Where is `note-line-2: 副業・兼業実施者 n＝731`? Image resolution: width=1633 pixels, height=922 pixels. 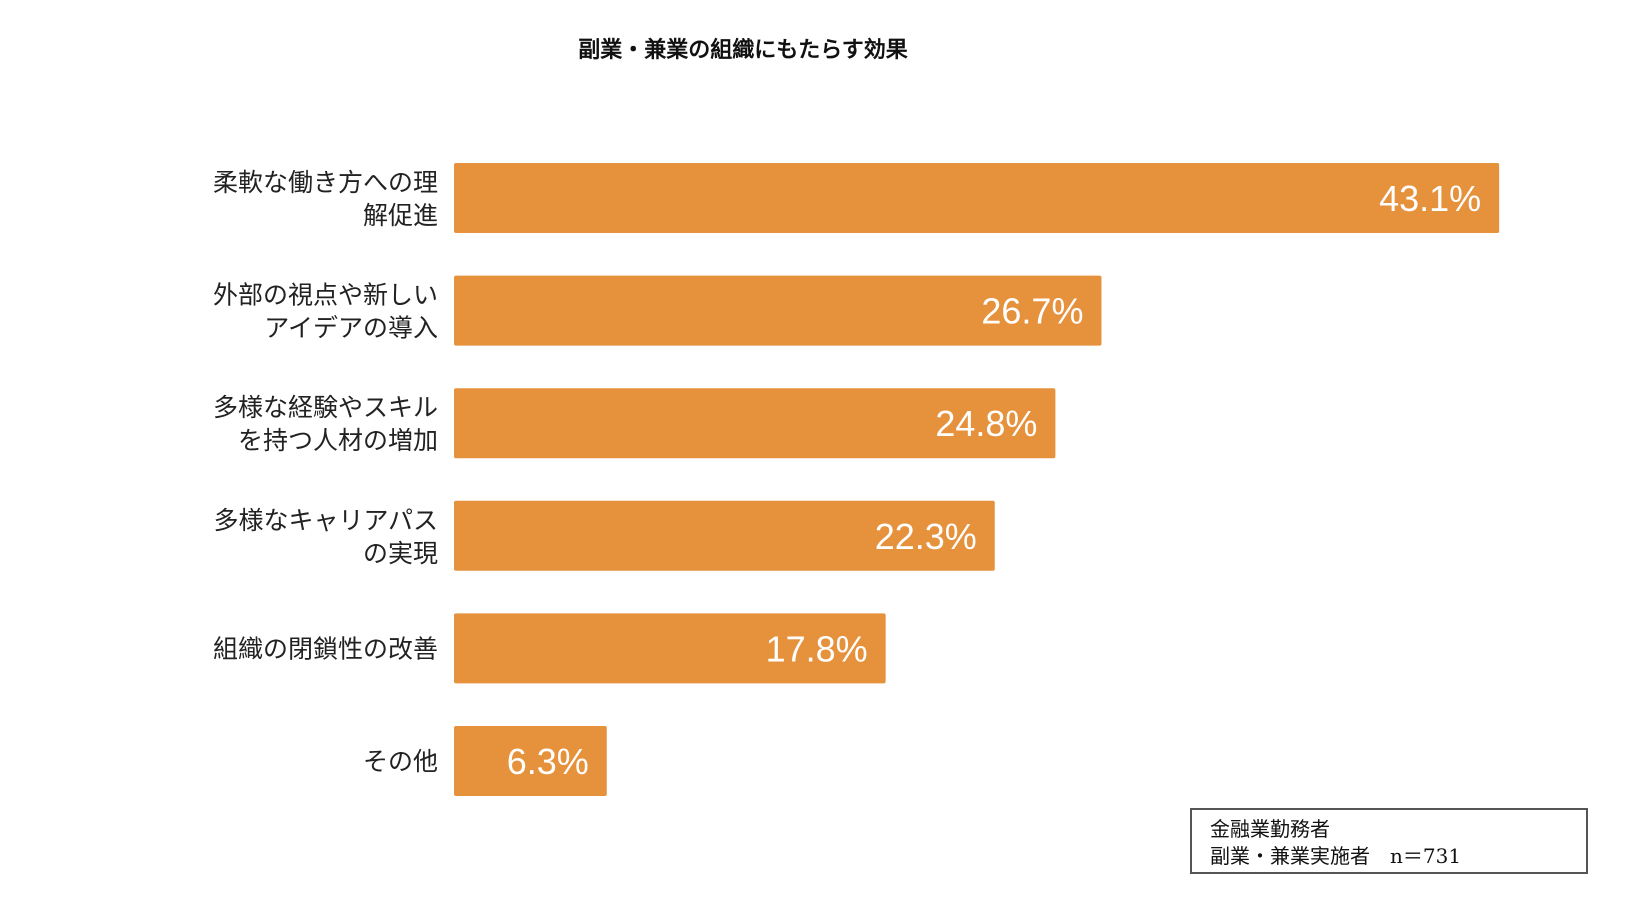
note-line-2: 副業・兼業実施者 n＝731 is located at coordinates (1336, 856).